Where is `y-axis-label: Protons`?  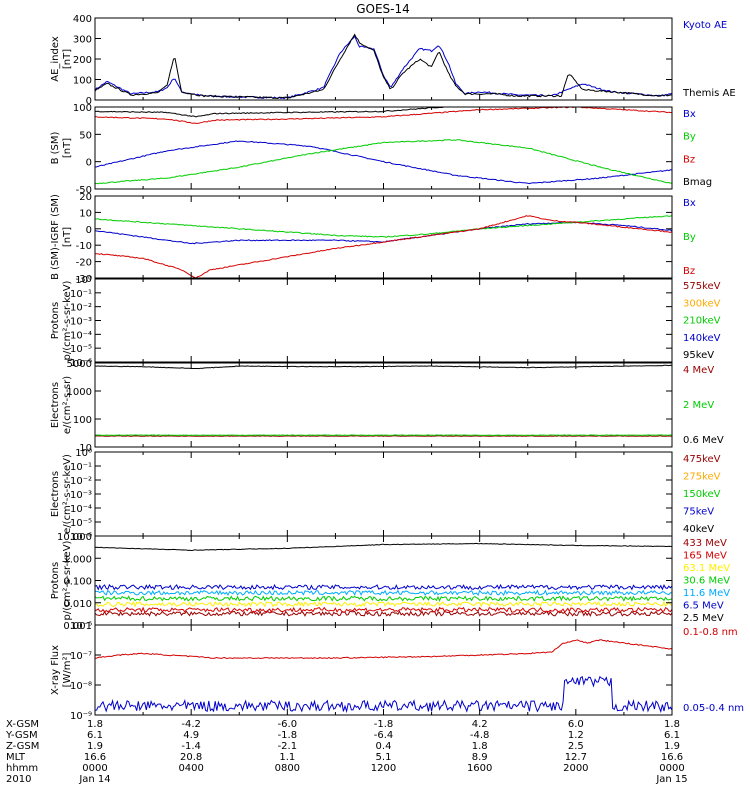 y-axis-label: Protons is located at coordinates (55, 580).